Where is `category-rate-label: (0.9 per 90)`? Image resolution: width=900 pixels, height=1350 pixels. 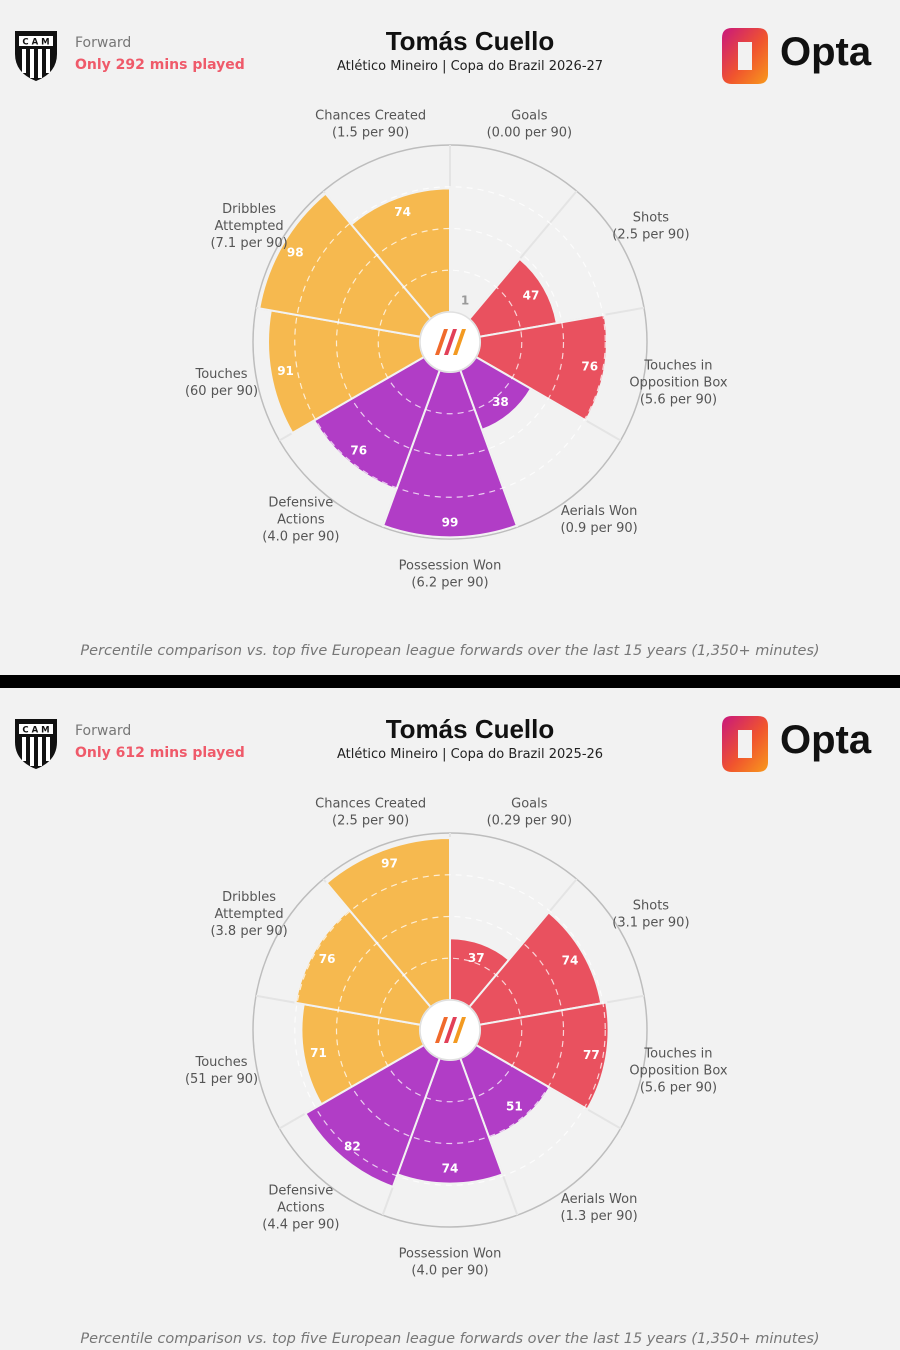 category-rate-label: (0.9 per 90) is located at coordinates (599, 528).